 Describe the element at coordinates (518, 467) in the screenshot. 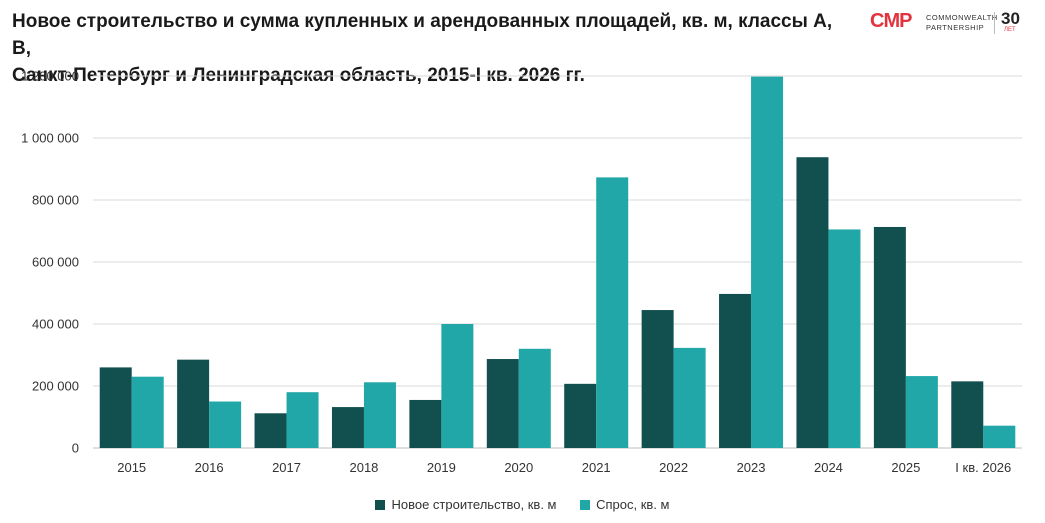

I see `x-tick-label: 2020` at that location.